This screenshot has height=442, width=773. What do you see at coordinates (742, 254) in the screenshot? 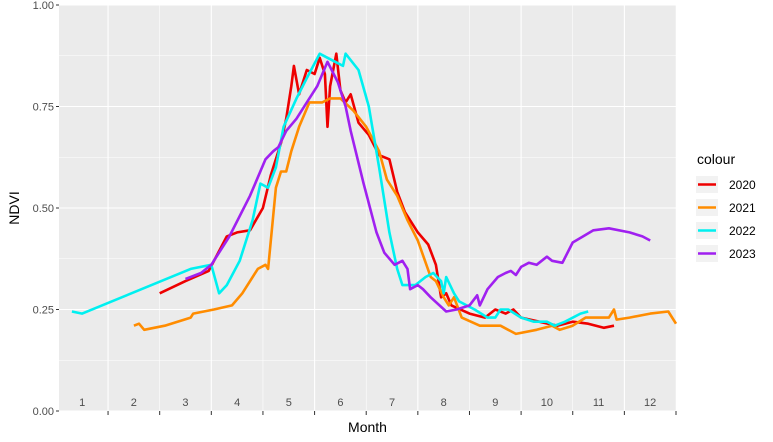
I see `legend-label-2023: 2023` at bounding box center [742, 254].